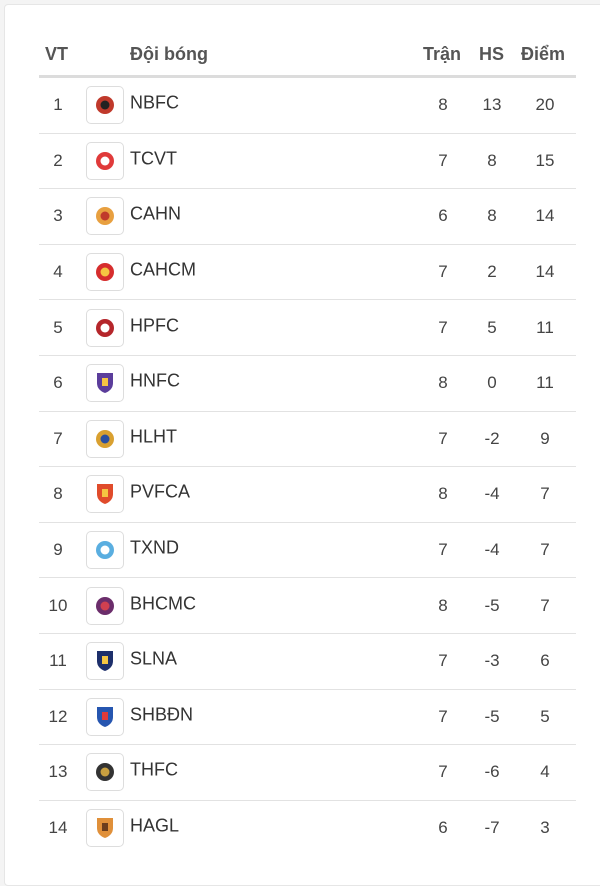 This screenshot has width=600, height=886. What do you see at coordinates (58, 327) in the screenshot?
I see `position: 5` at bounding box center [58, 327].